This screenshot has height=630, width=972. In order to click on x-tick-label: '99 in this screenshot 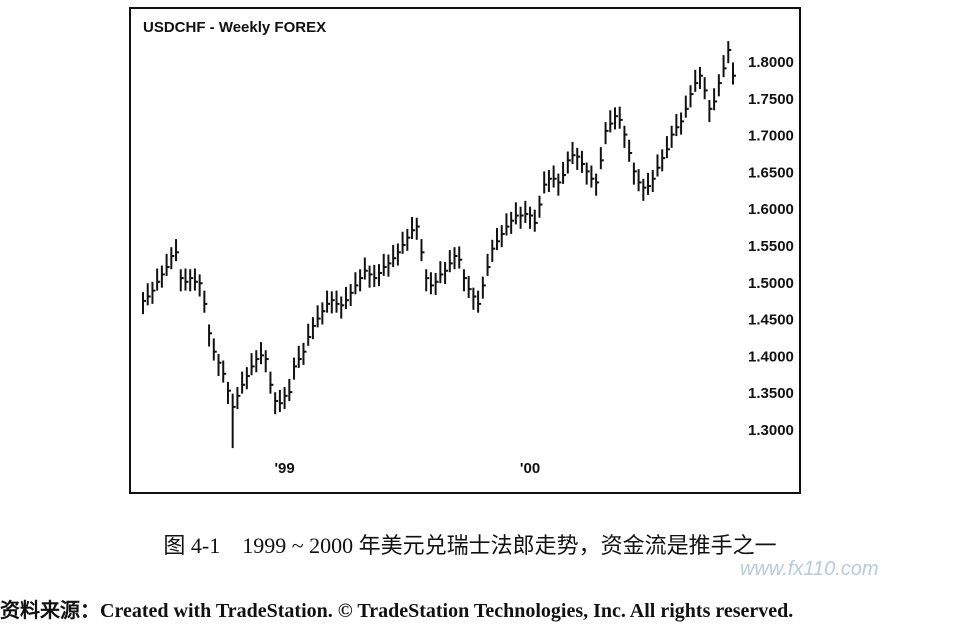, I will do `click(284, 468)`.